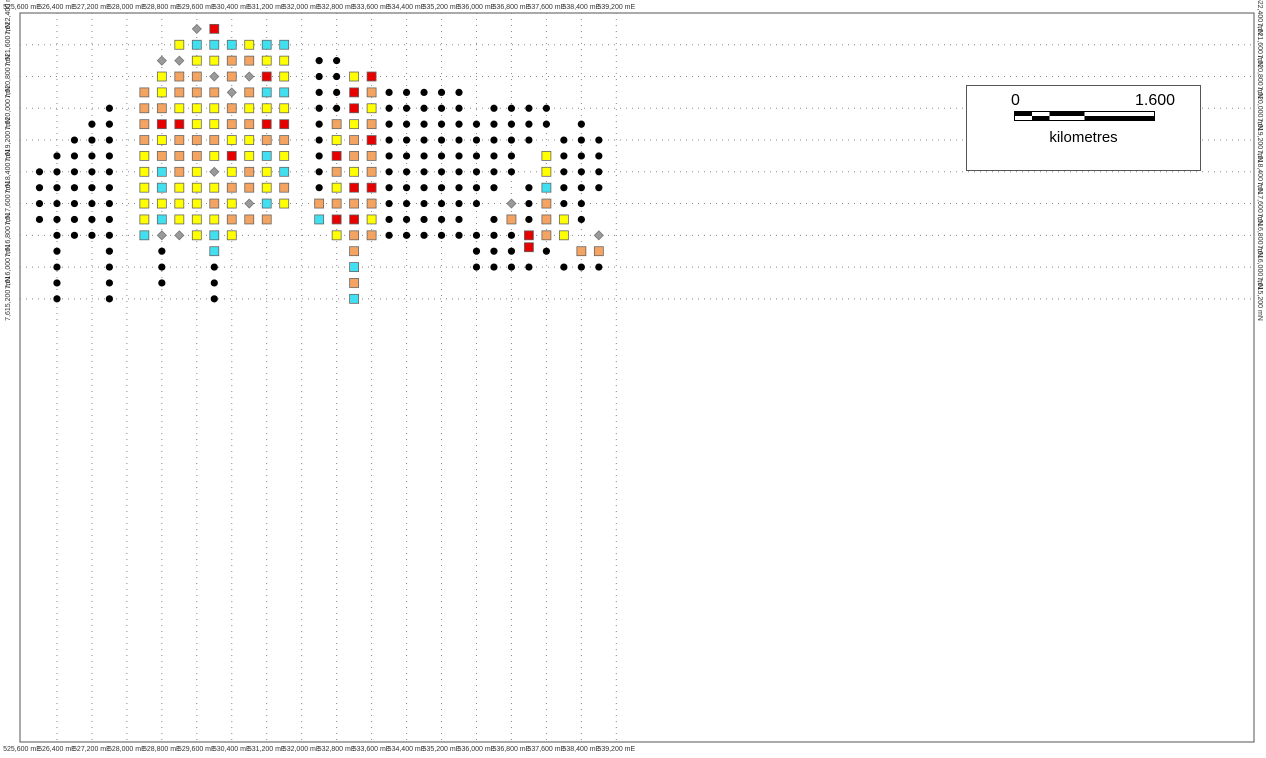 The width and height of the screenshot is (1266, 758). Describe the element at coordinates (57, 749) in the screenshot. I see `easting-tick-label: 526,400 mE` at that location.